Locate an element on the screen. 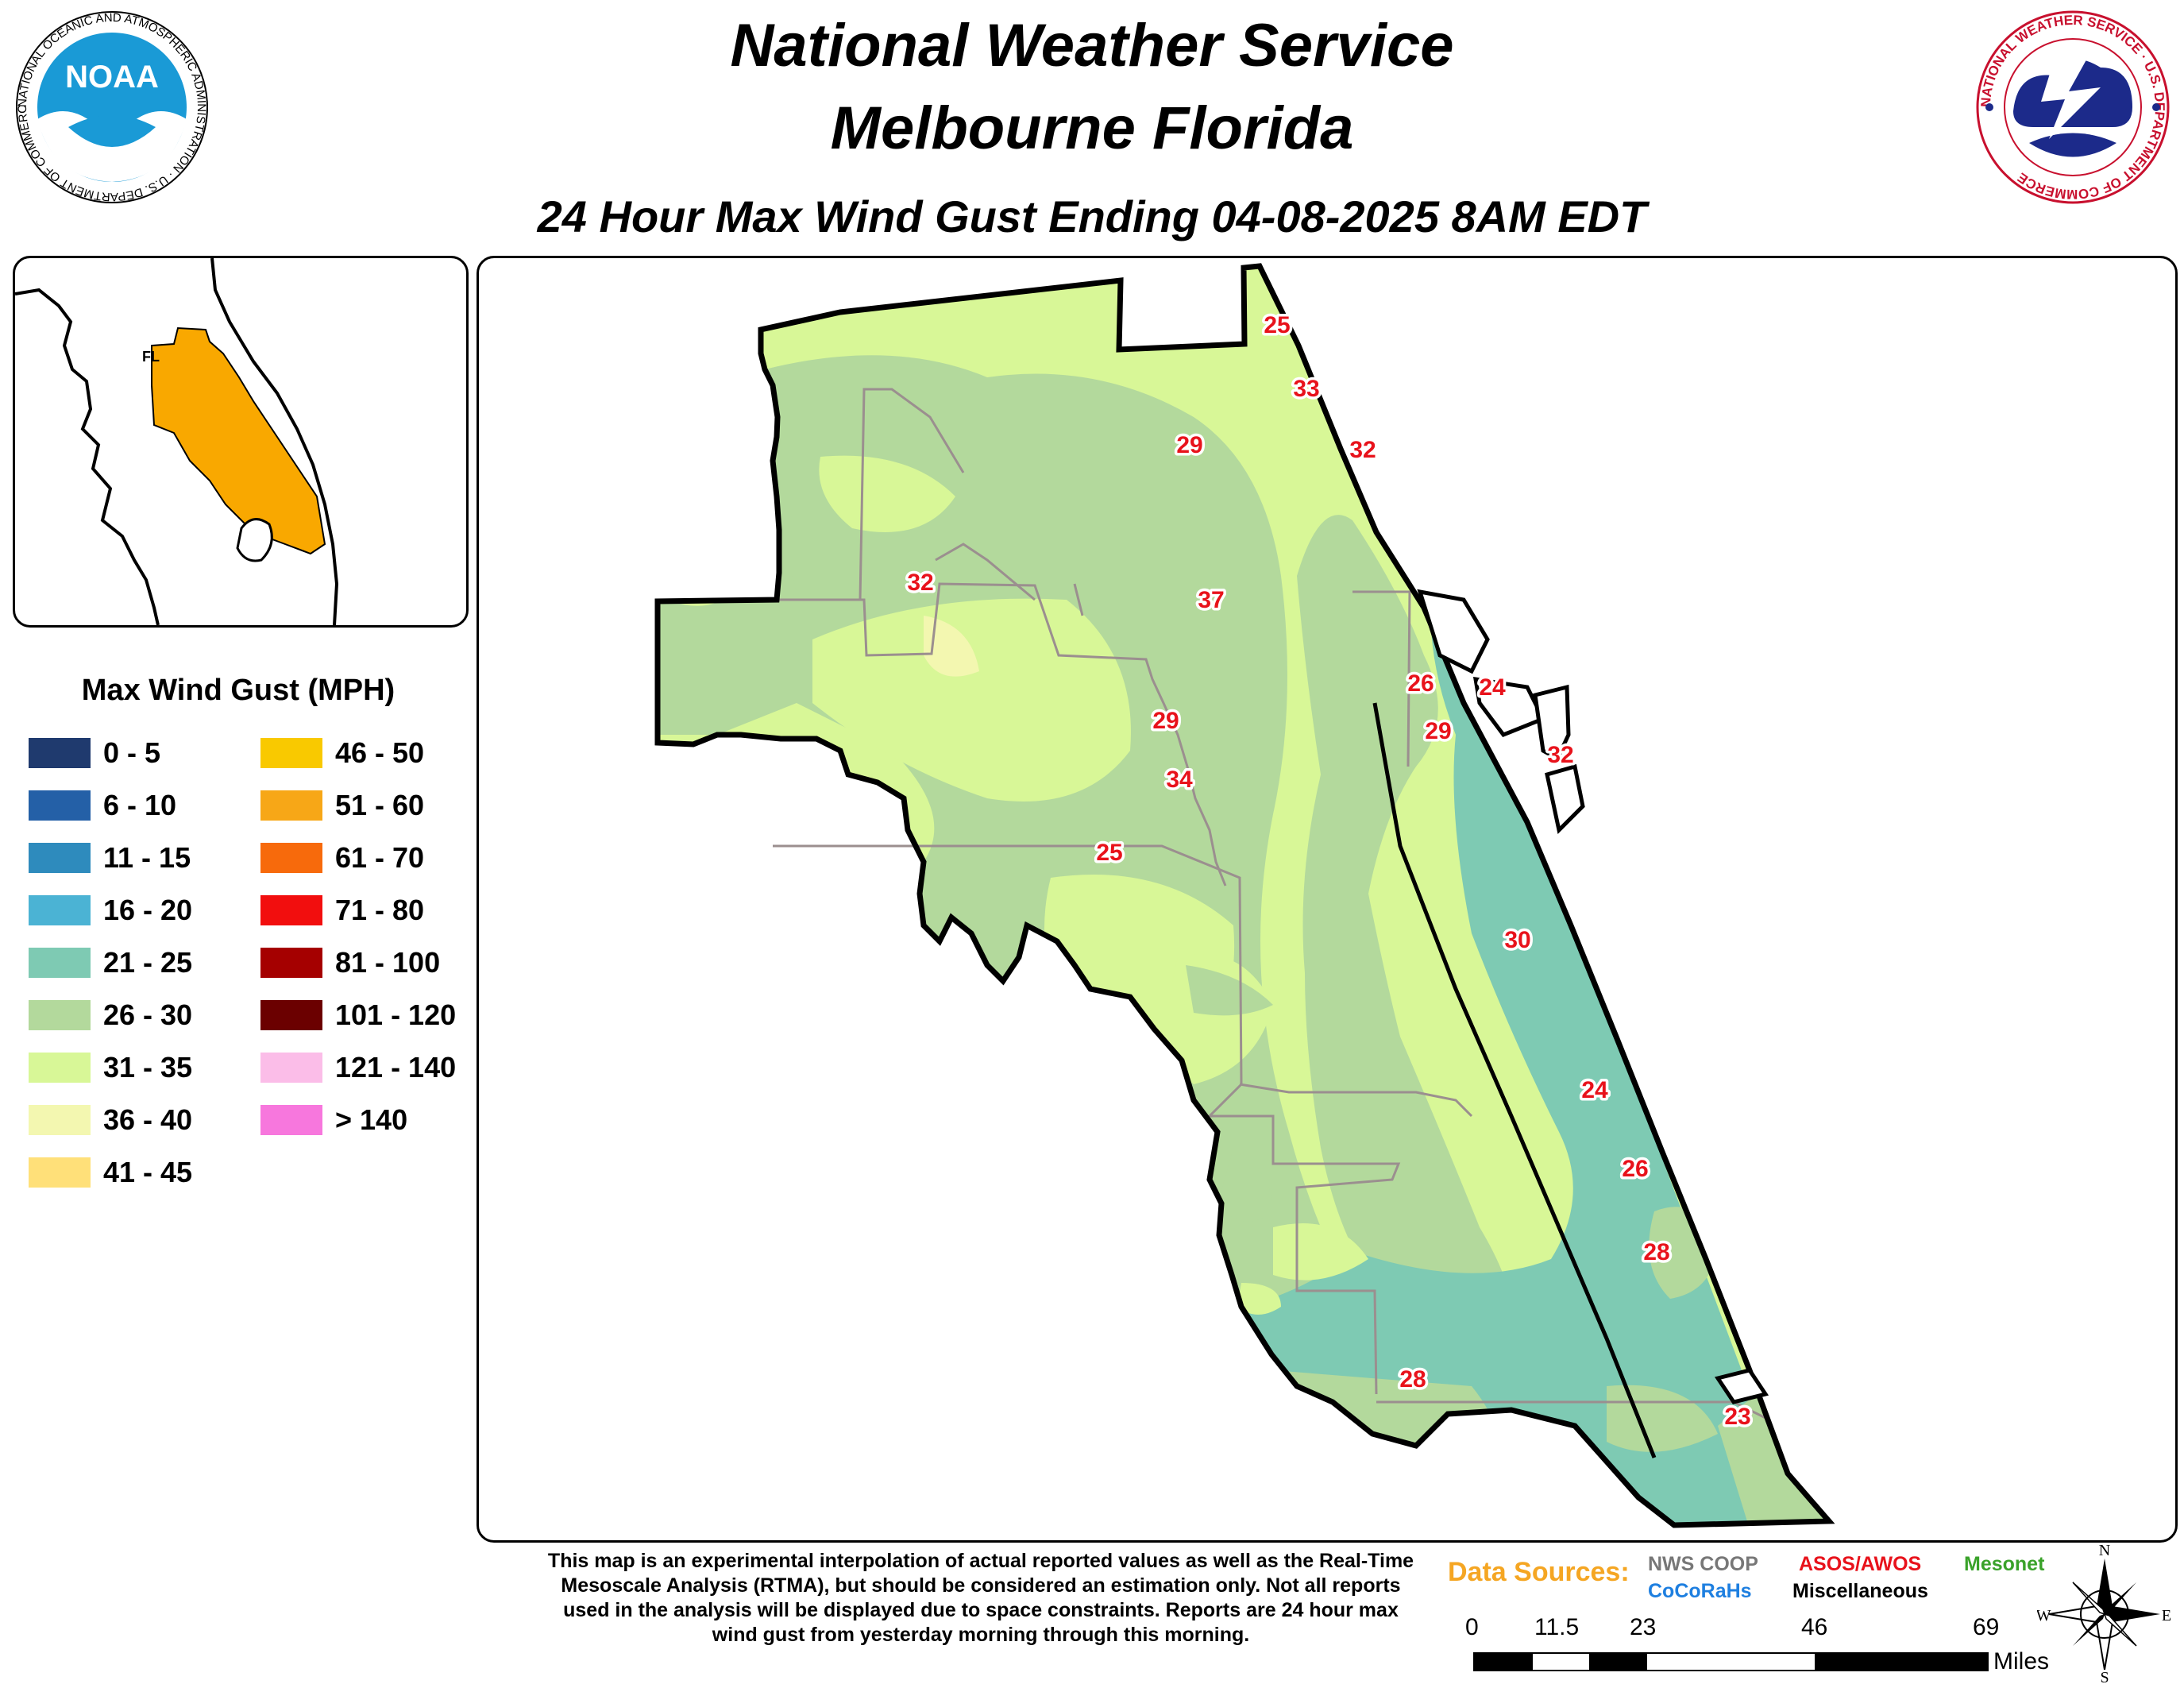  source-asos-awos: ASOS/AWOS is located at coordinates (1860, 1564).